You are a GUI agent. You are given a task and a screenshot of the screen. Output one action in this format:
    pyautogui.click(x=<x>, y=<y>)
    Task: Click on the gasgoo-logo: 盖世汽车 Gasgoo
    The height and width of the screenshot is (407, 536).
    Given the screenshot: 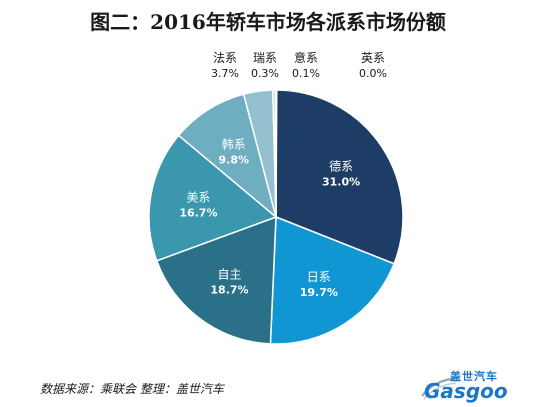 What is the action you would take?
    pyautogui.click(x=474, y=385)
    